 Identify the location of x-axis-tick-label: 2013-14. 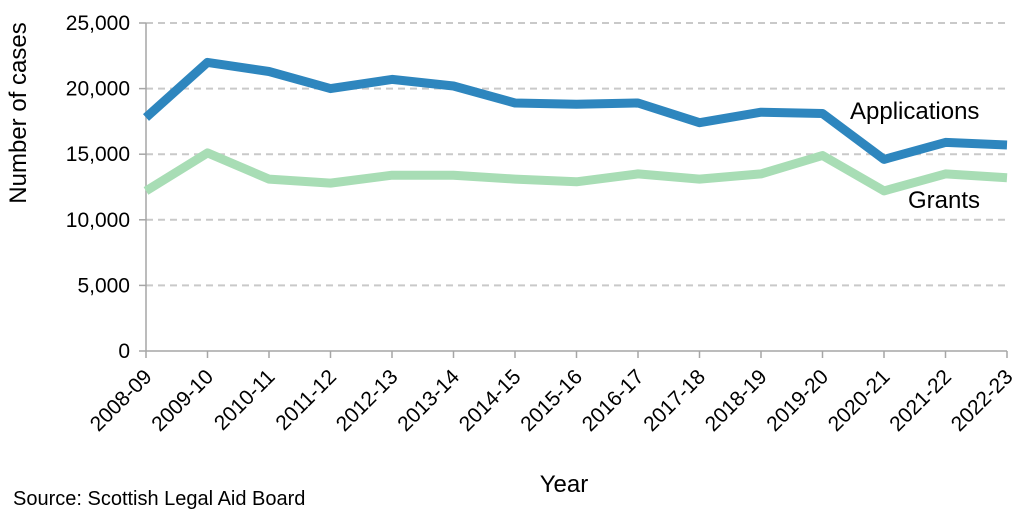
(428, 400).